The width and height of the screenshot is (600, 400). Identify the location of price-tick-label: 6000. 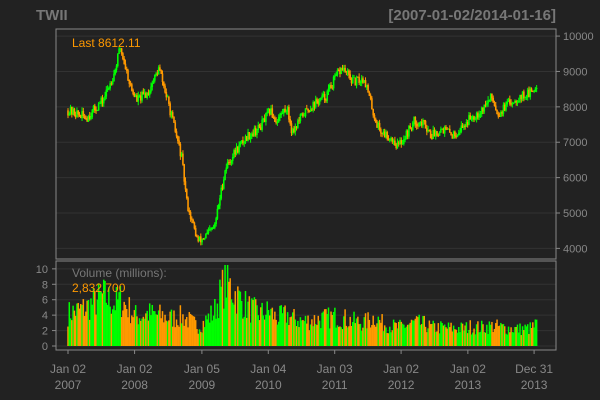
(575, 179).